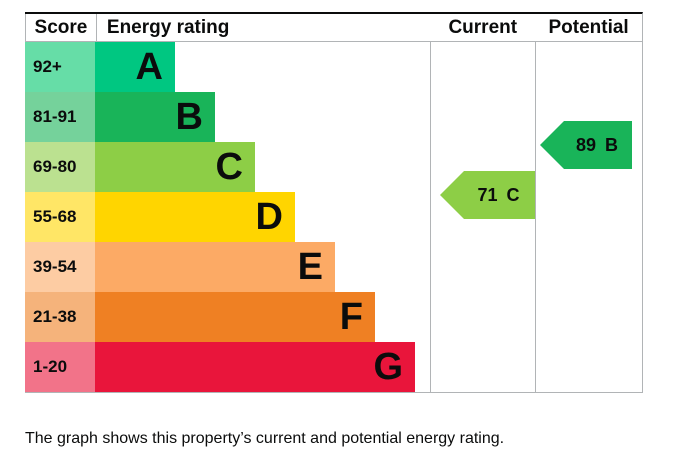 Image resolution: width=679 pixels, height=464 pixels. I want to click on band-bar: F, so click(235, 317).